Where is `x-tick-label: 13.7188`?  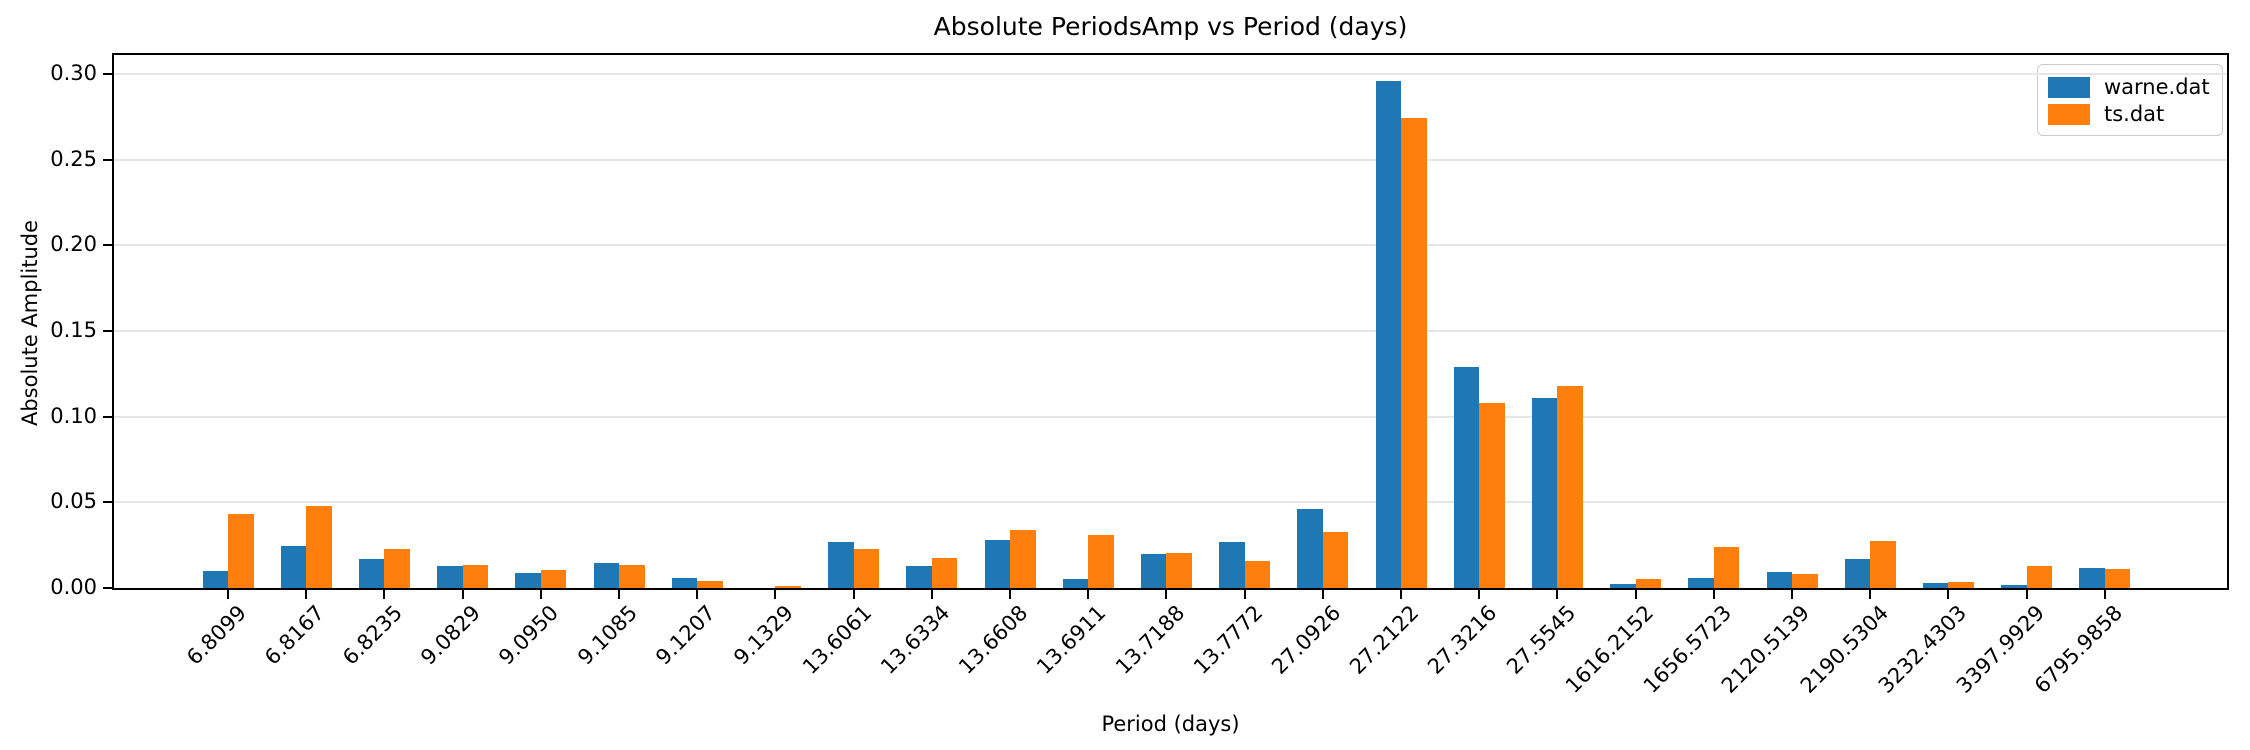 x-tick-label: 13.7188 is located at coordinates (1149, 639).